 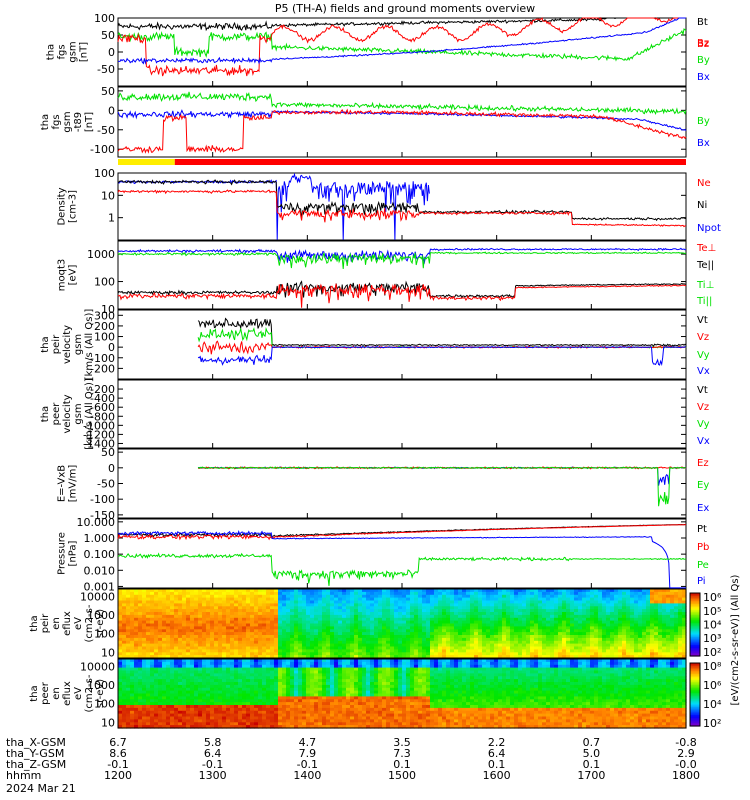 What do you see at coordinates (401, 46) in the screenshot?
I see `trace-Bz` at bounding box center [401, 46].